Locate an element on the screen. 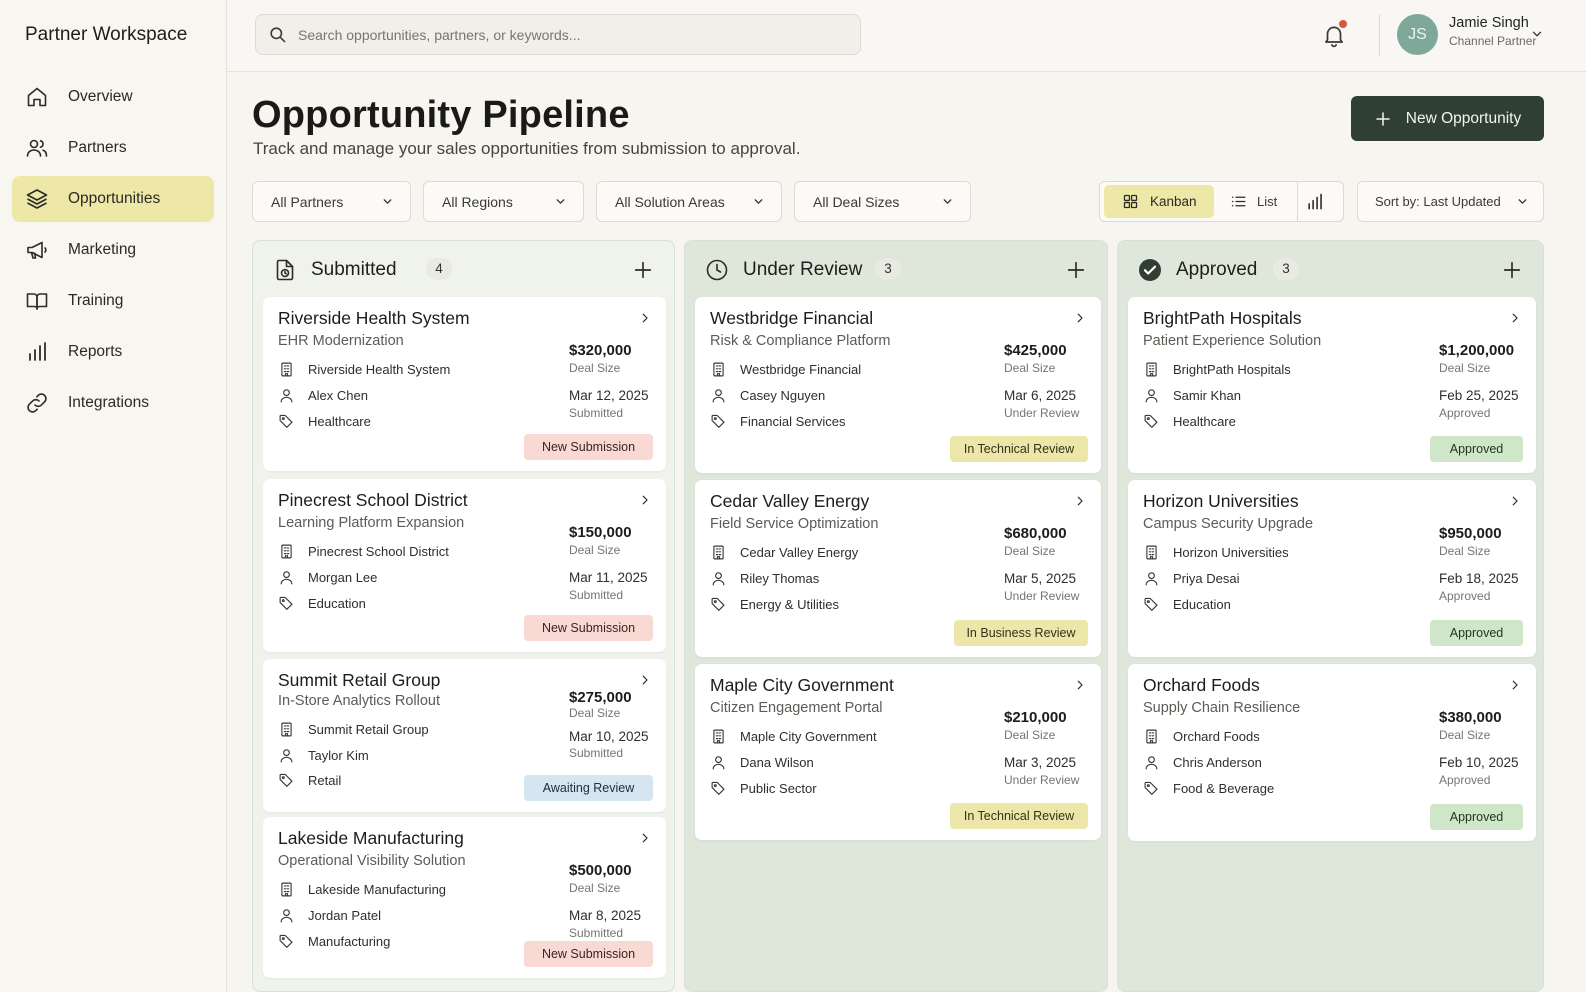  kanban-view-button: Kanban is located at coordinates (1159, 201).